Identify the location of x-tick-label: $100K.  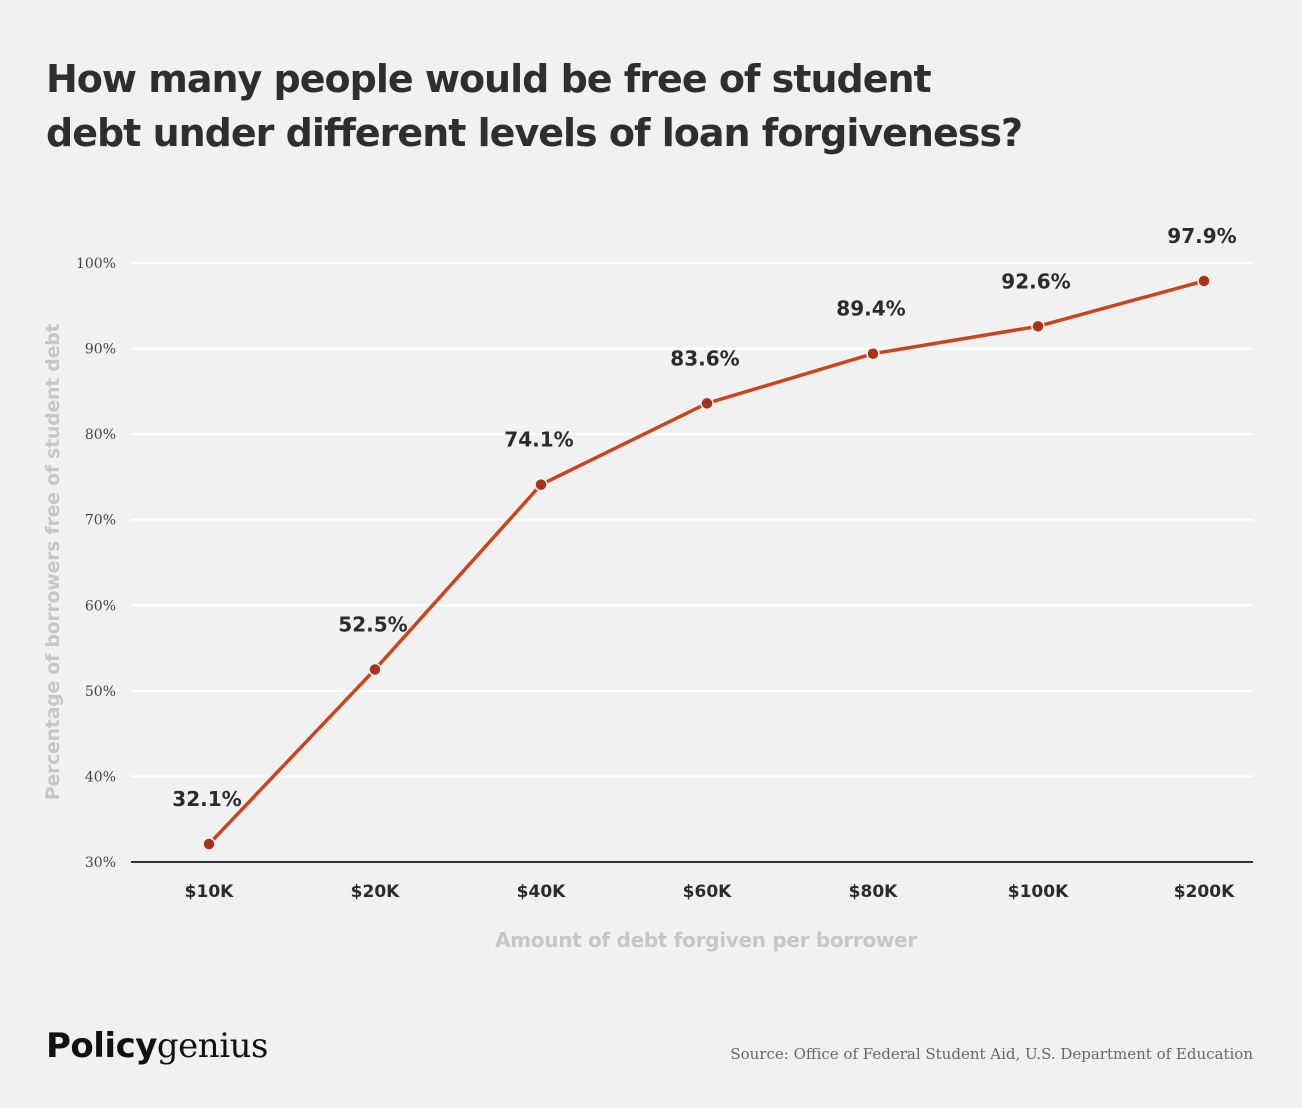
(1038, 892).